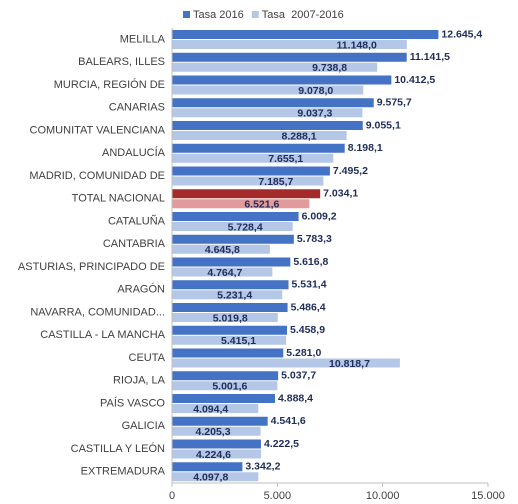 This screenshot has width=518, height=504. Describe the element at coordinates (299, 136) in the screenshot. I see `value-label: 8.288,1` at that location.